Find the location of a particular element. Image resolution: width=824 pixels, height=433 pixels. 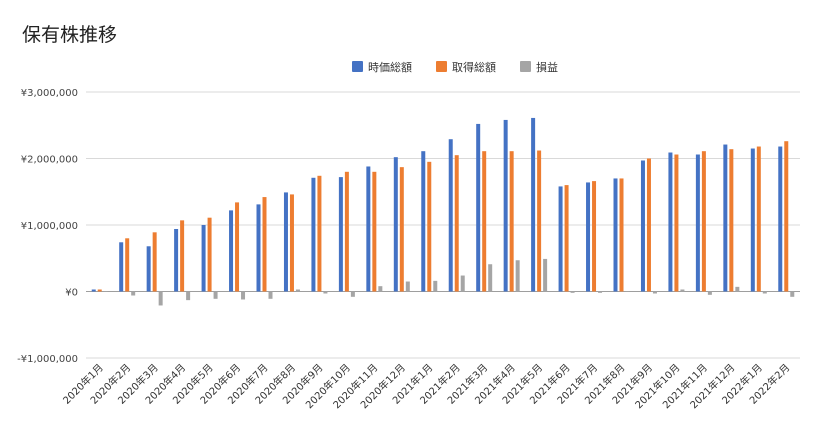

y-tick-label: ¥2,000,000 is located at coordinates (49, 160).